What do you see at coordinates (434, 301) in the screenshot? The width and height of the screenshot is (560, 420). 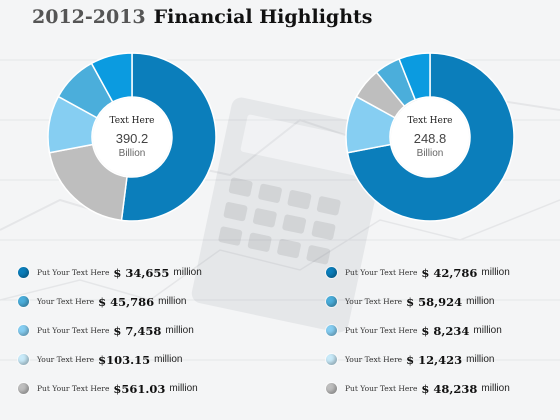 I see `legend-amount: $ 58,924` at bounding box center [434, 301].